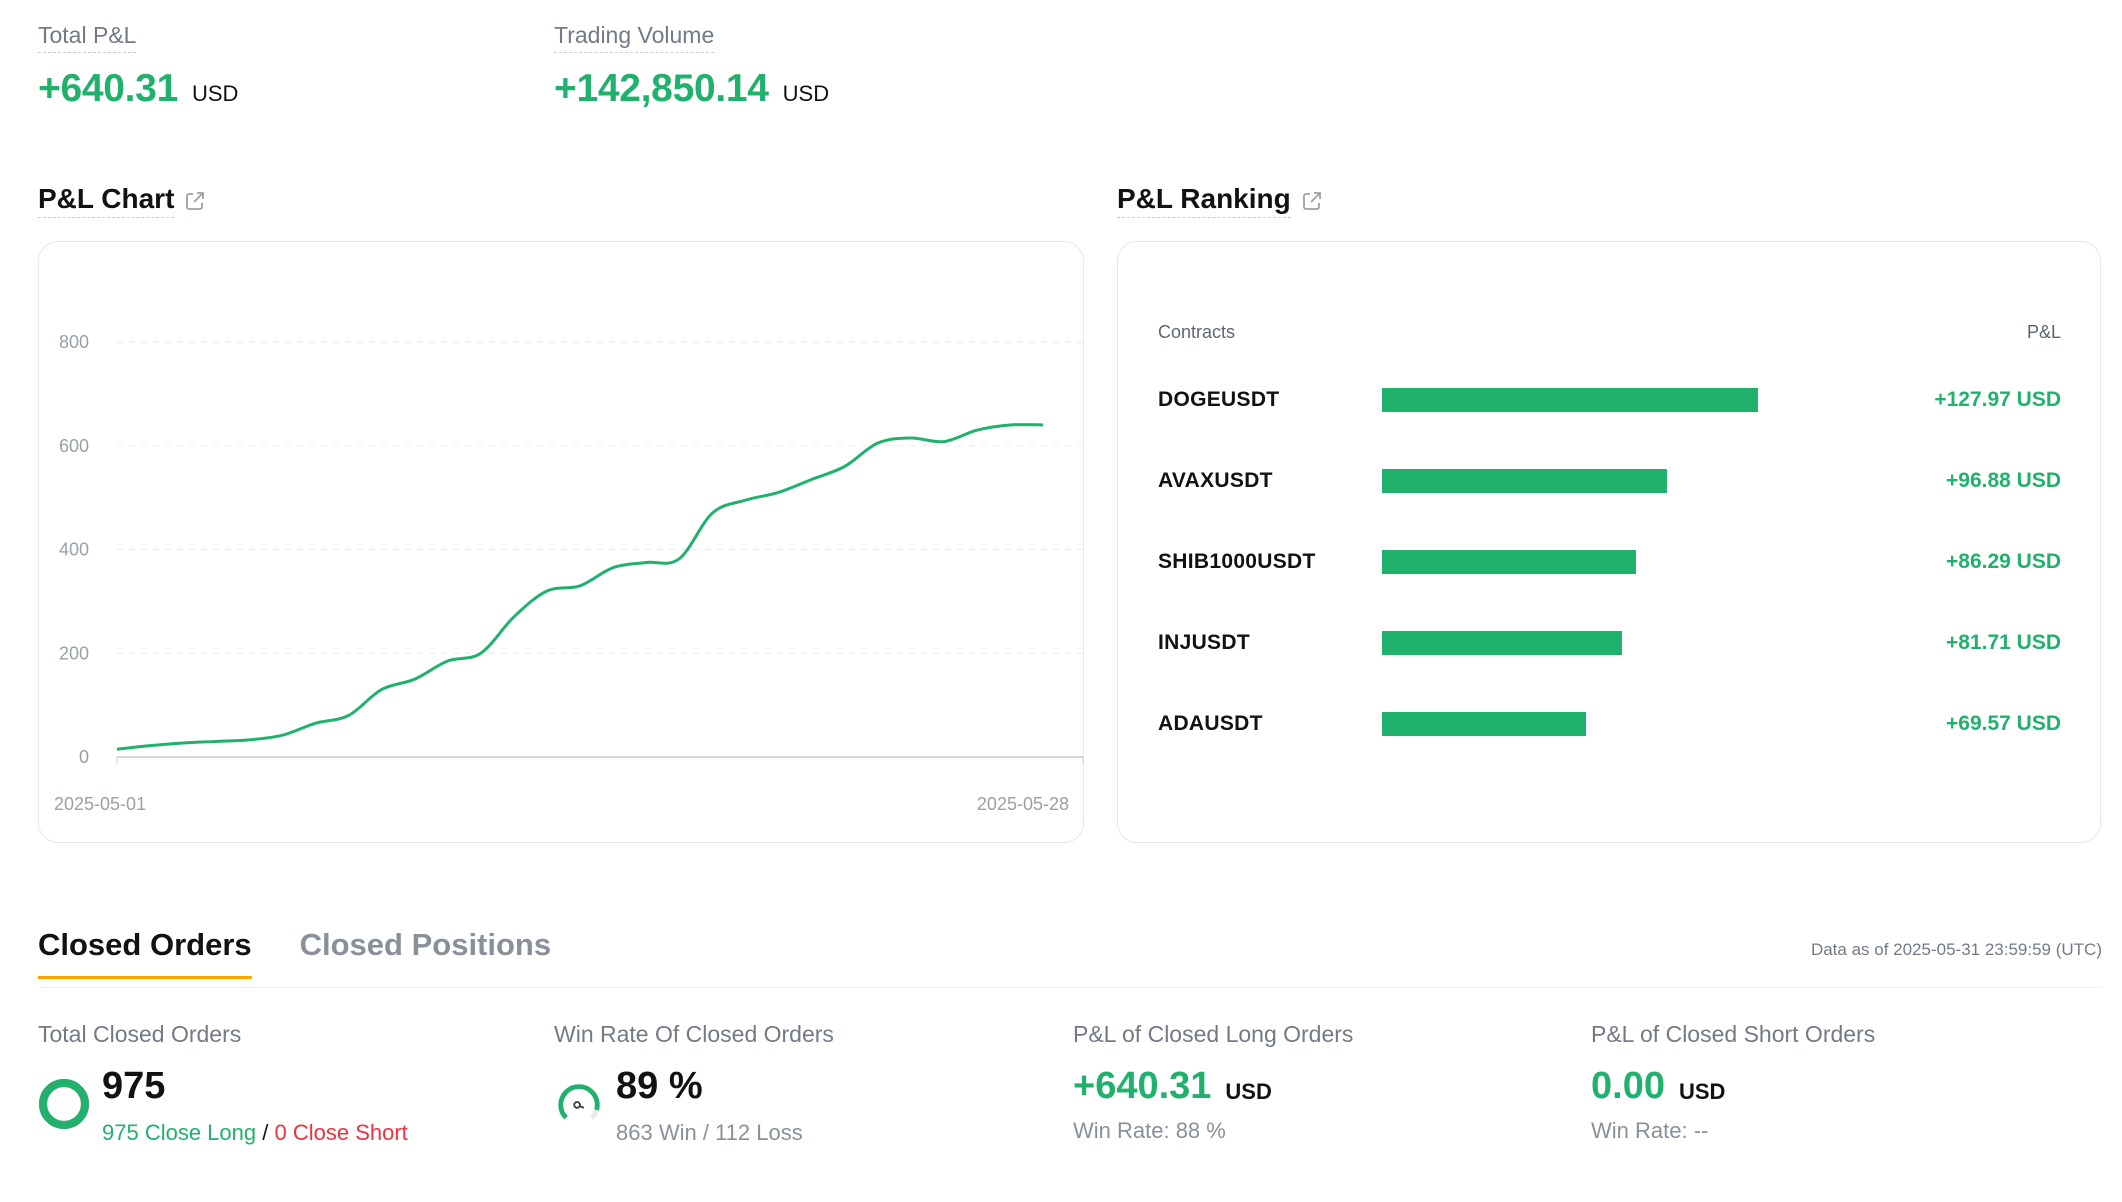 This screenshot has width=2122, height=1202. I want to click on total-closed-orders-label: Total Closed Orders, so click(140, 1034).